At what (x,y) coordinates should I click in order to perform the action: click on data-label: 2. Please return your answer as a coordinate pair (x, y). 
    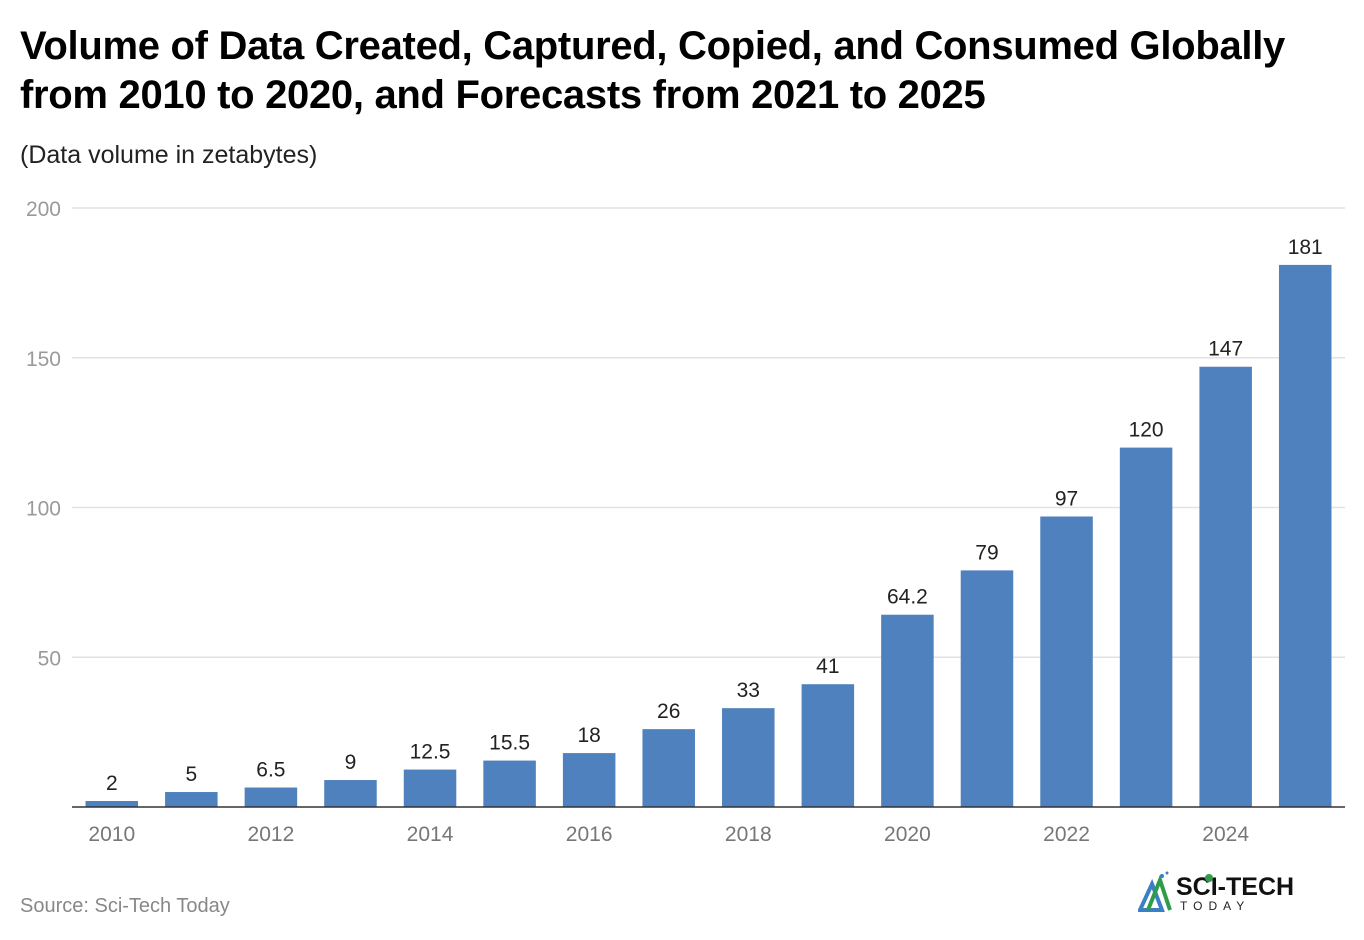
    Looking at the image, I should click on (112, 783).